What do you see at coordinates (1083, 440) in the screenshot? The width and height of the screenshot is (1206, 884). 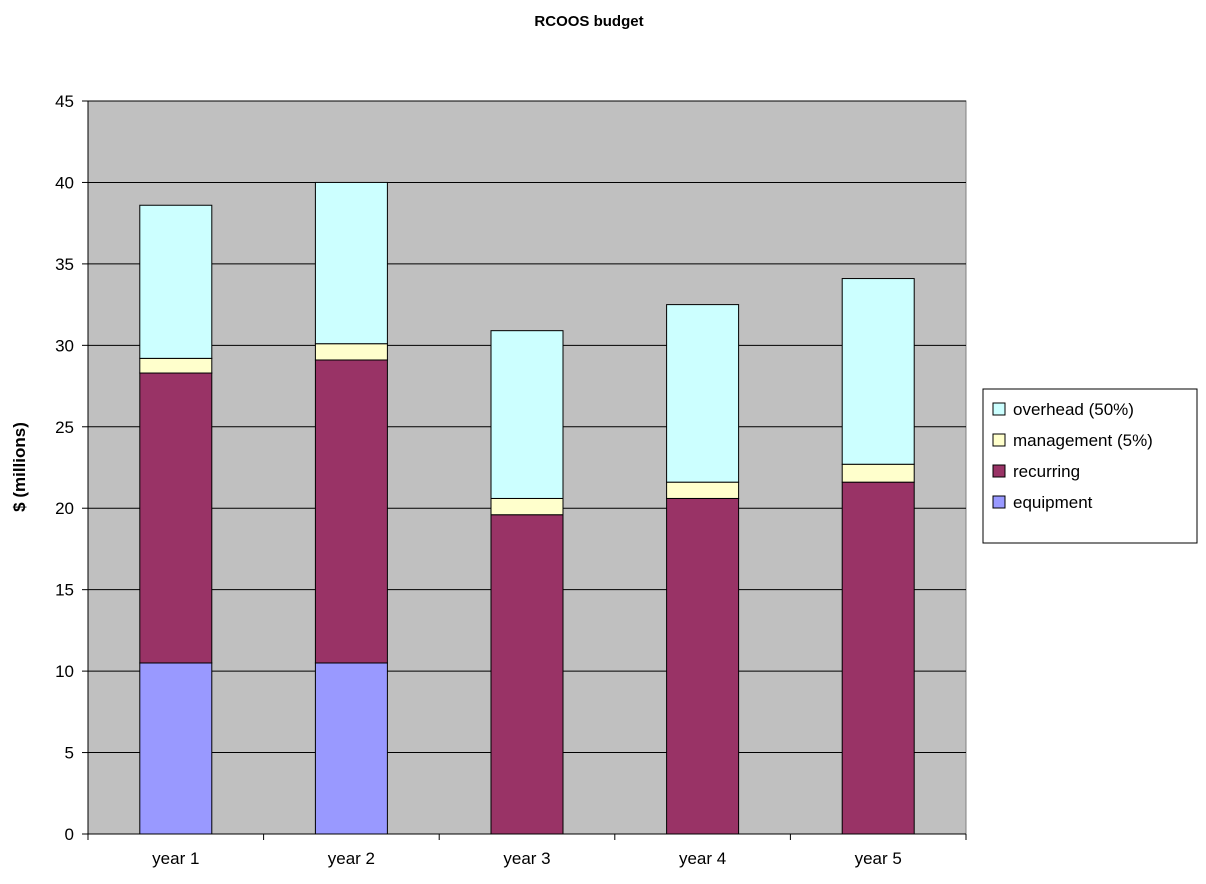 I see `legend-label: management (5%)` at bounding box center [1083, 440].